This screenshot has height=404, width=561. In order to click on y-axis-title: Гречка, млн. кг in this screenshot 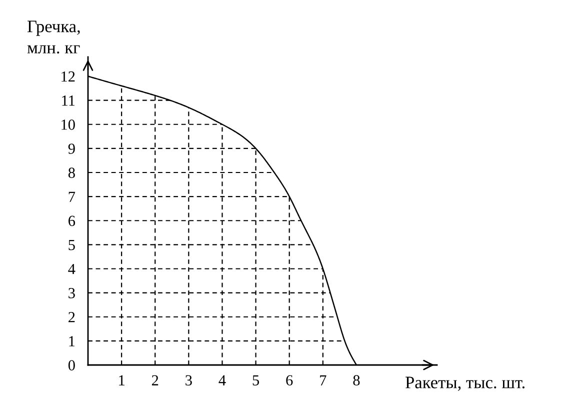, I will do `click(53, 37)`.